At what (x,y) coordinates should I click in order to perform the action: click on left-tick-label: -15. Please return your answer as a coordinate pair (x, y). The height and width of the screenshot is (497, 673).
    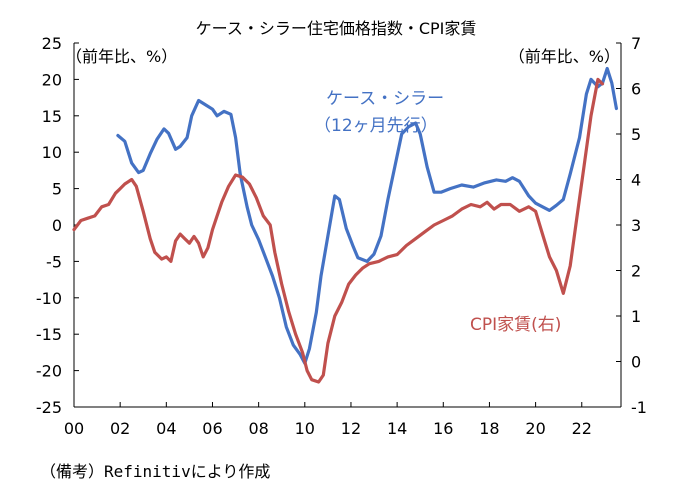
    Looking at the image, I should click on (49, 334).